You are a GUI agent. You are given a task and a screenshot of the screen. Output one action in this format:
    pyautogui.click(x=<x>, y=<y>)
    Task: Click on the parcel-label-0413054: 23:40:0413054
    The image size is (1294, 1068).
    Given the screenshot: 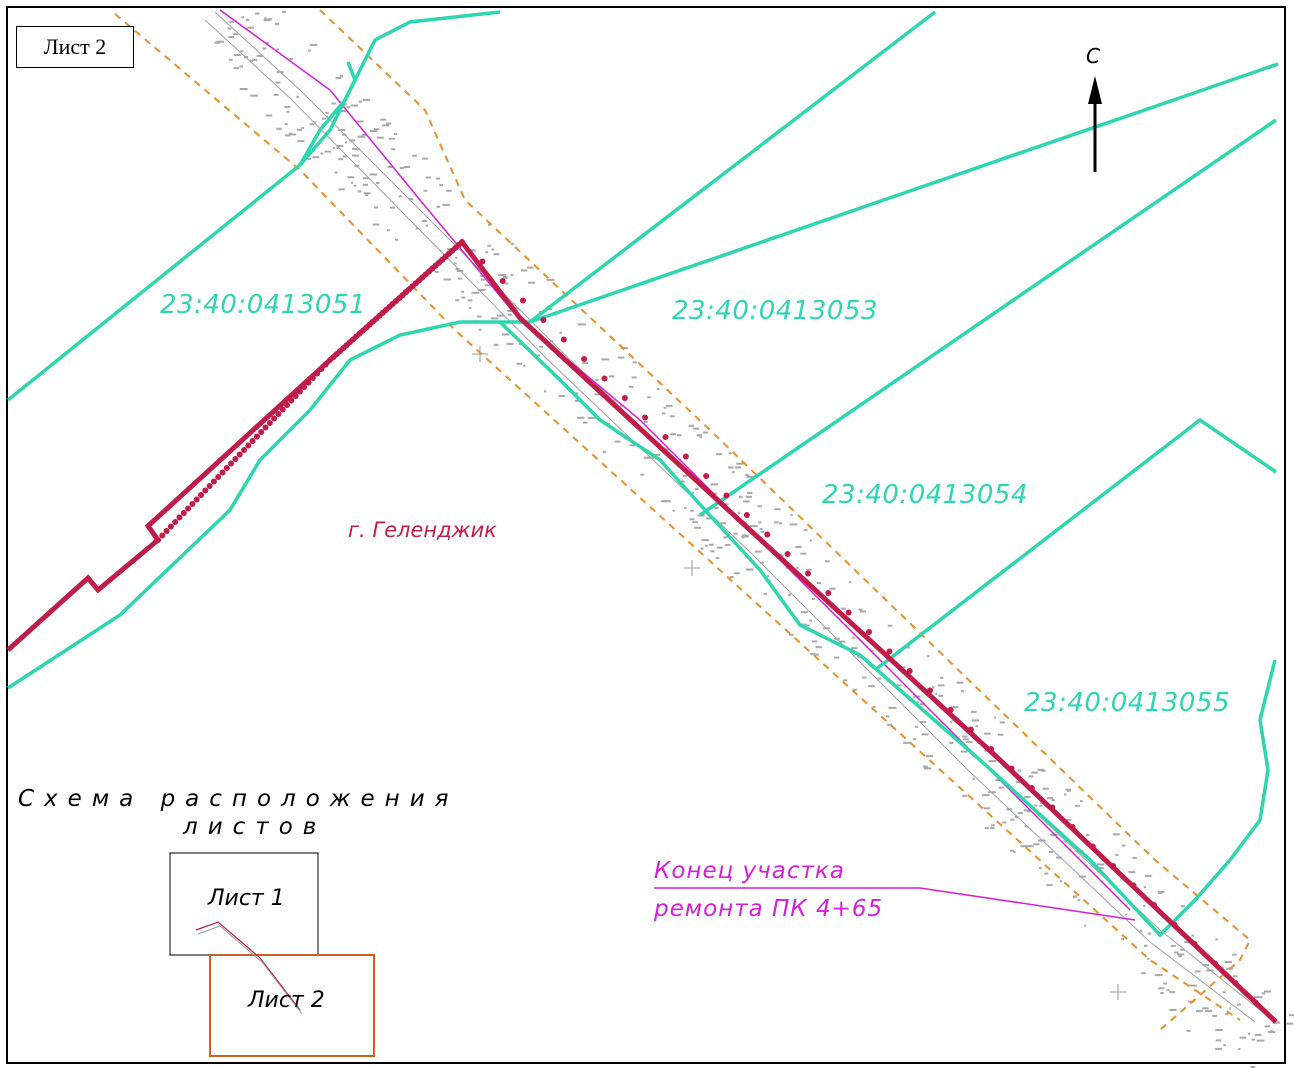 What is the action you would take?
    pyautogui.click(x=925, y=495)
    